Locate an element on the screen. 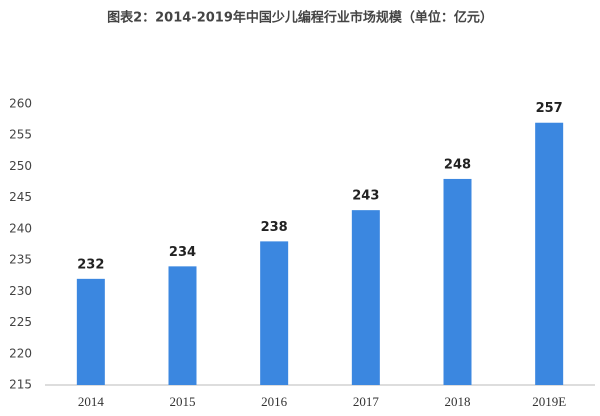 This screenshot has width=600, height=416. x-tick-label: 2014 is located at coordinates (91, 401).